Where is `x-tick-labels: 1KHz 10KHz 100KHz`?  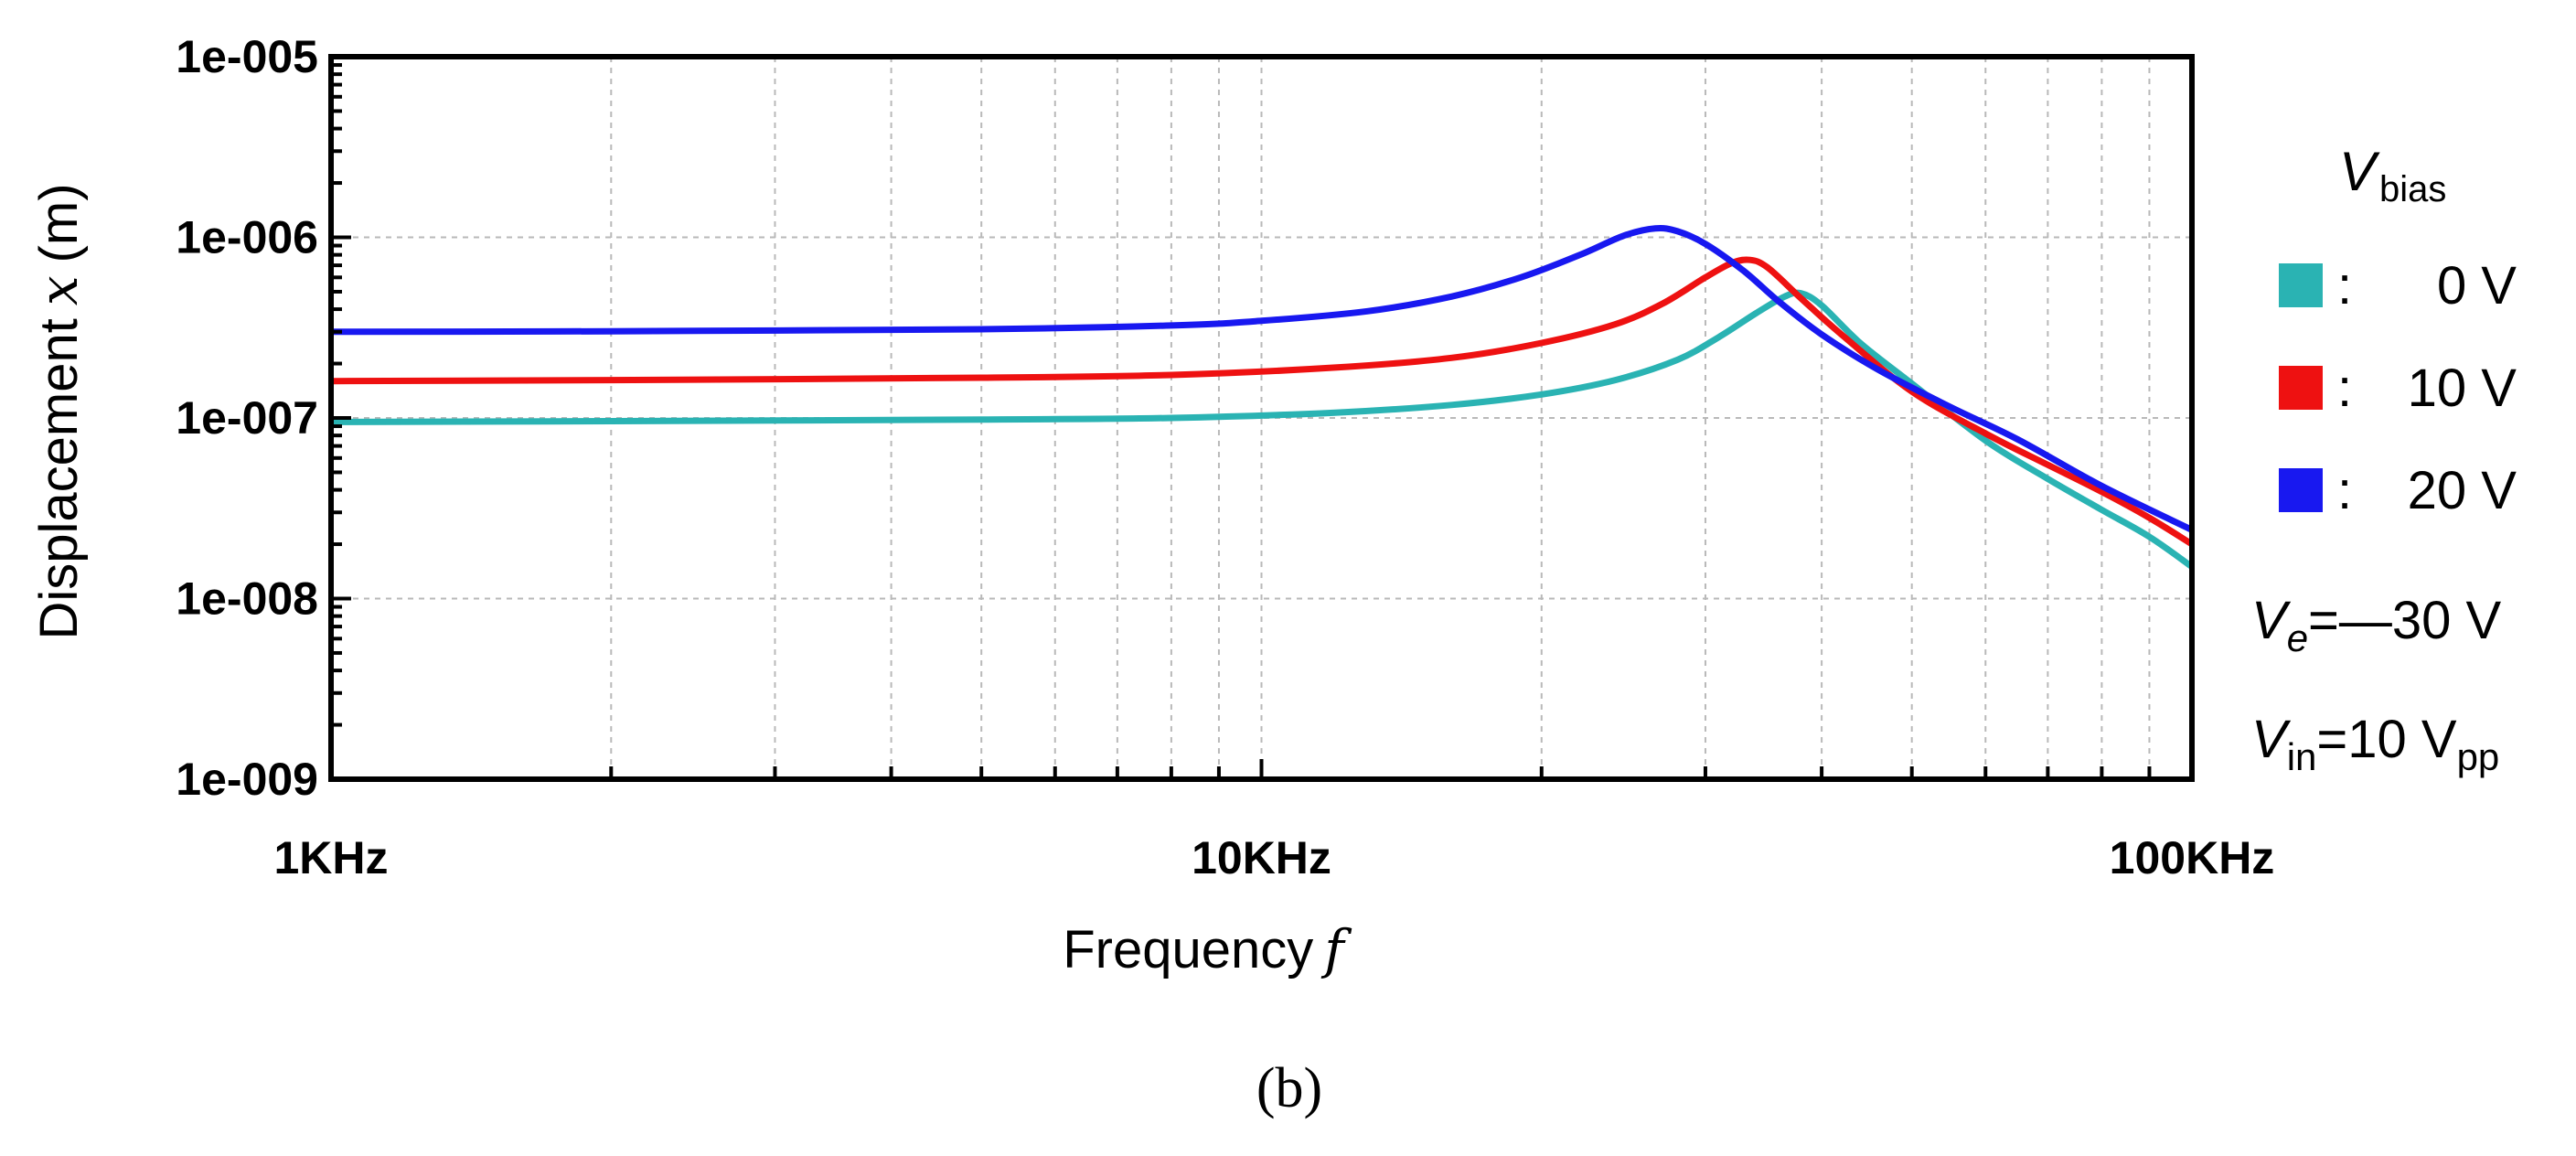
x-tick-labels: 1KHz 10KHz 100KHz is located at coordinates (1273, 858).